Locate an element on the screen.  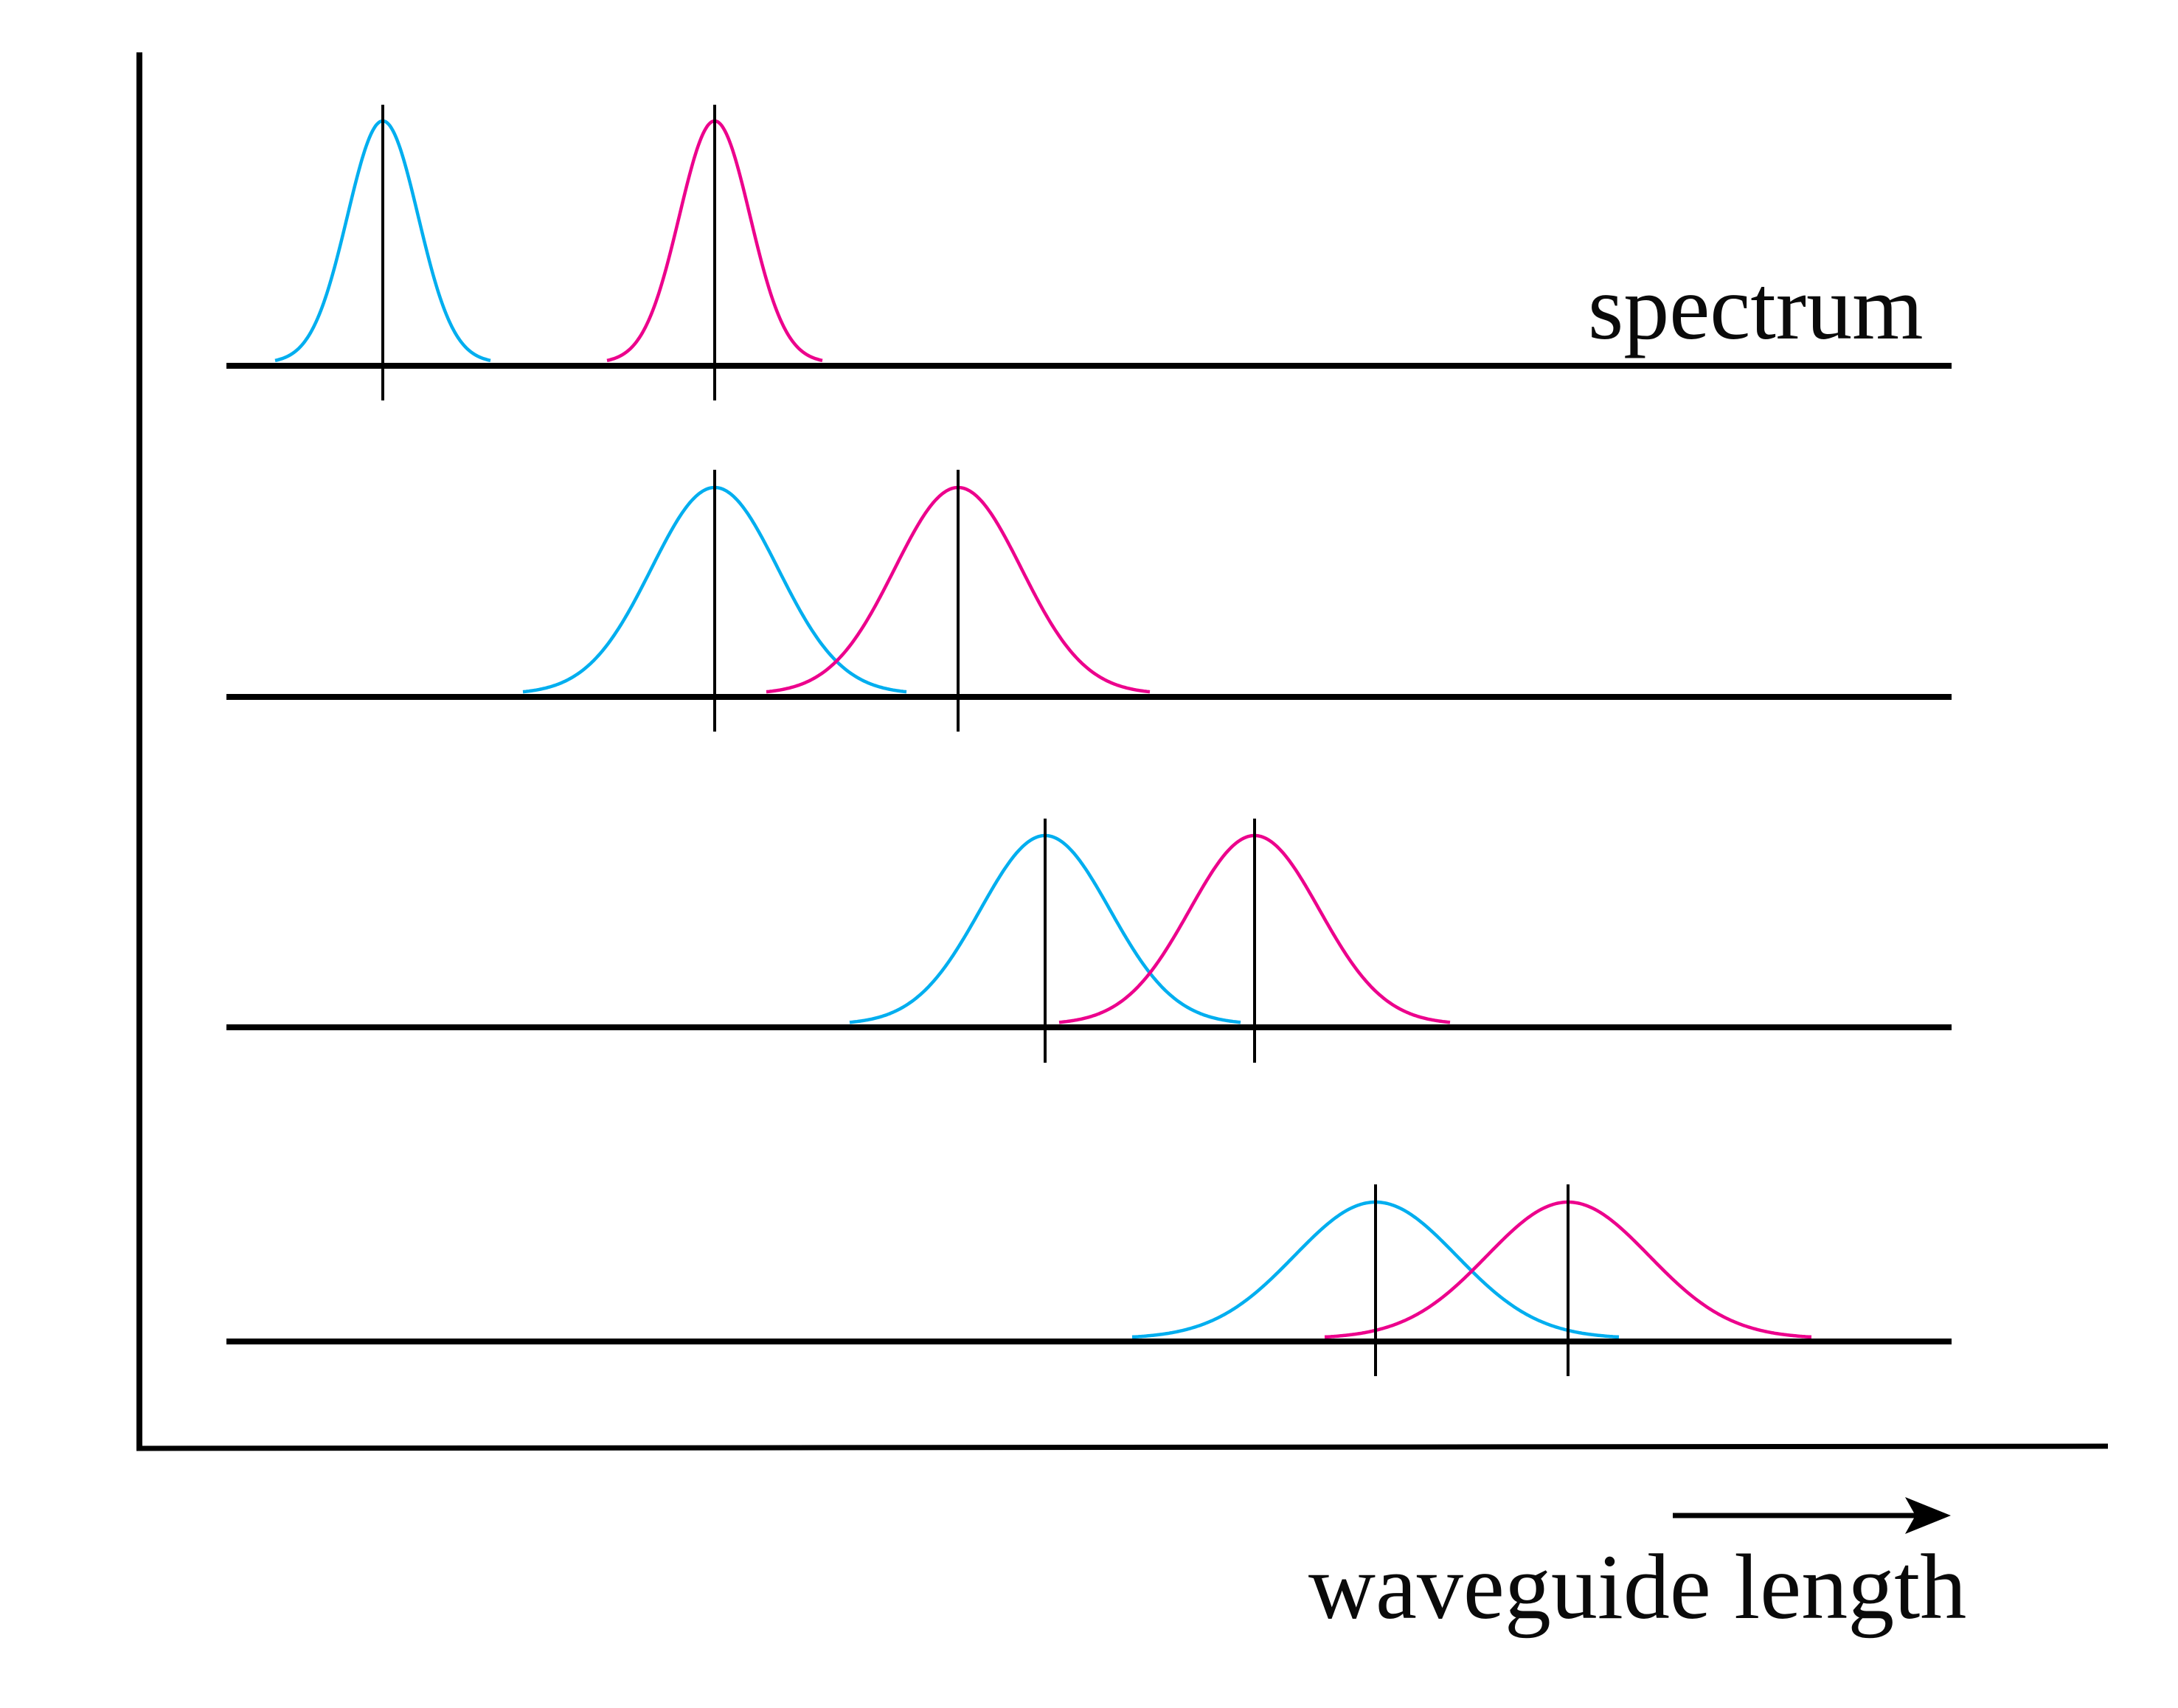
x-axis is located at coordinates (1122, 1447).